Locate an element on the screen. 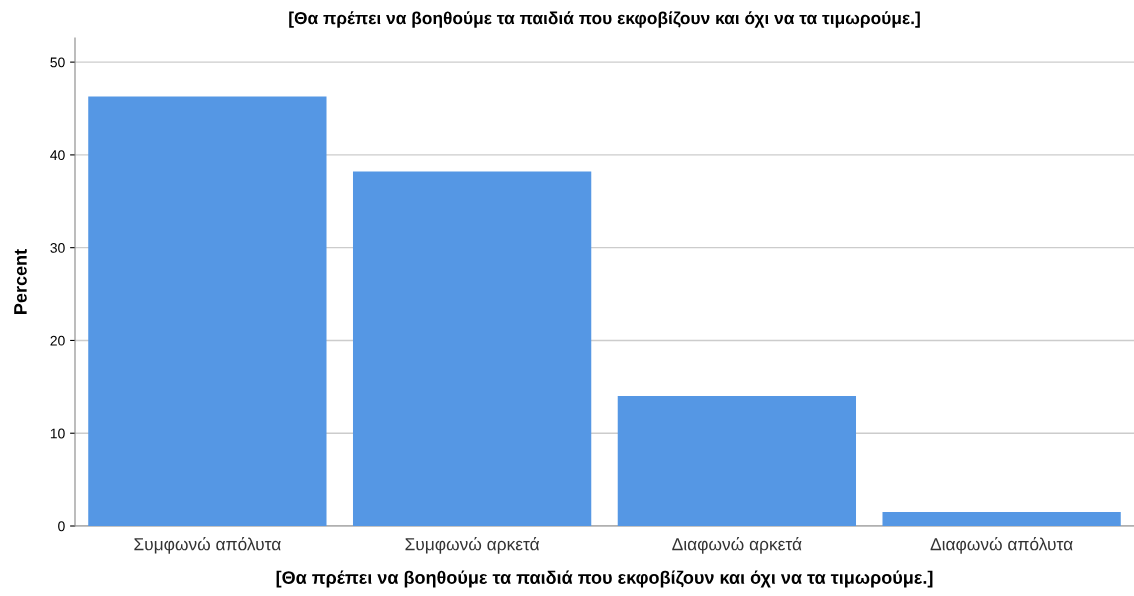 Image resolution: width=1134 pixels, height=596 pixels. x-tick-label: Διαφωνώ απόλυτα is located at coordinates (1001, 545).